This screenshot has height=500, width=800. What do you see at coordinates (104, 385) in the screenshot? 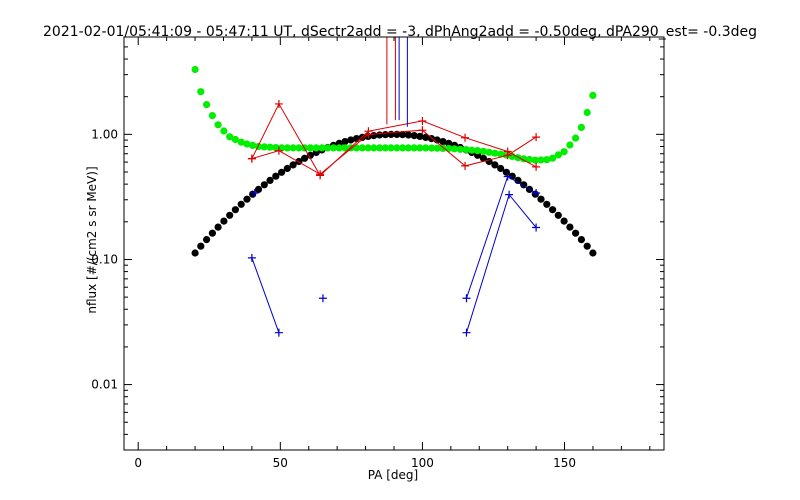
I see `y-tick-label: 0.01` at bounding box center [104, 385].